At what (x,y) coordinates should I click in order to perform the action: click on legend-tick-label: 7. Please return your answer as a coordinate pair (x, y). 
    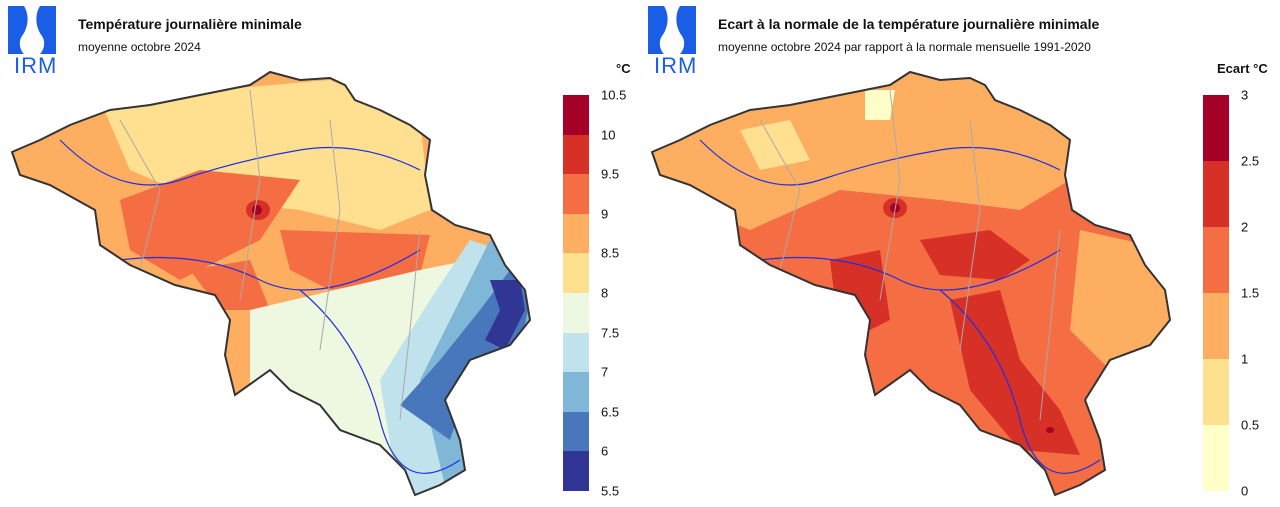
    Looking at the image, I should click on (605, 372).